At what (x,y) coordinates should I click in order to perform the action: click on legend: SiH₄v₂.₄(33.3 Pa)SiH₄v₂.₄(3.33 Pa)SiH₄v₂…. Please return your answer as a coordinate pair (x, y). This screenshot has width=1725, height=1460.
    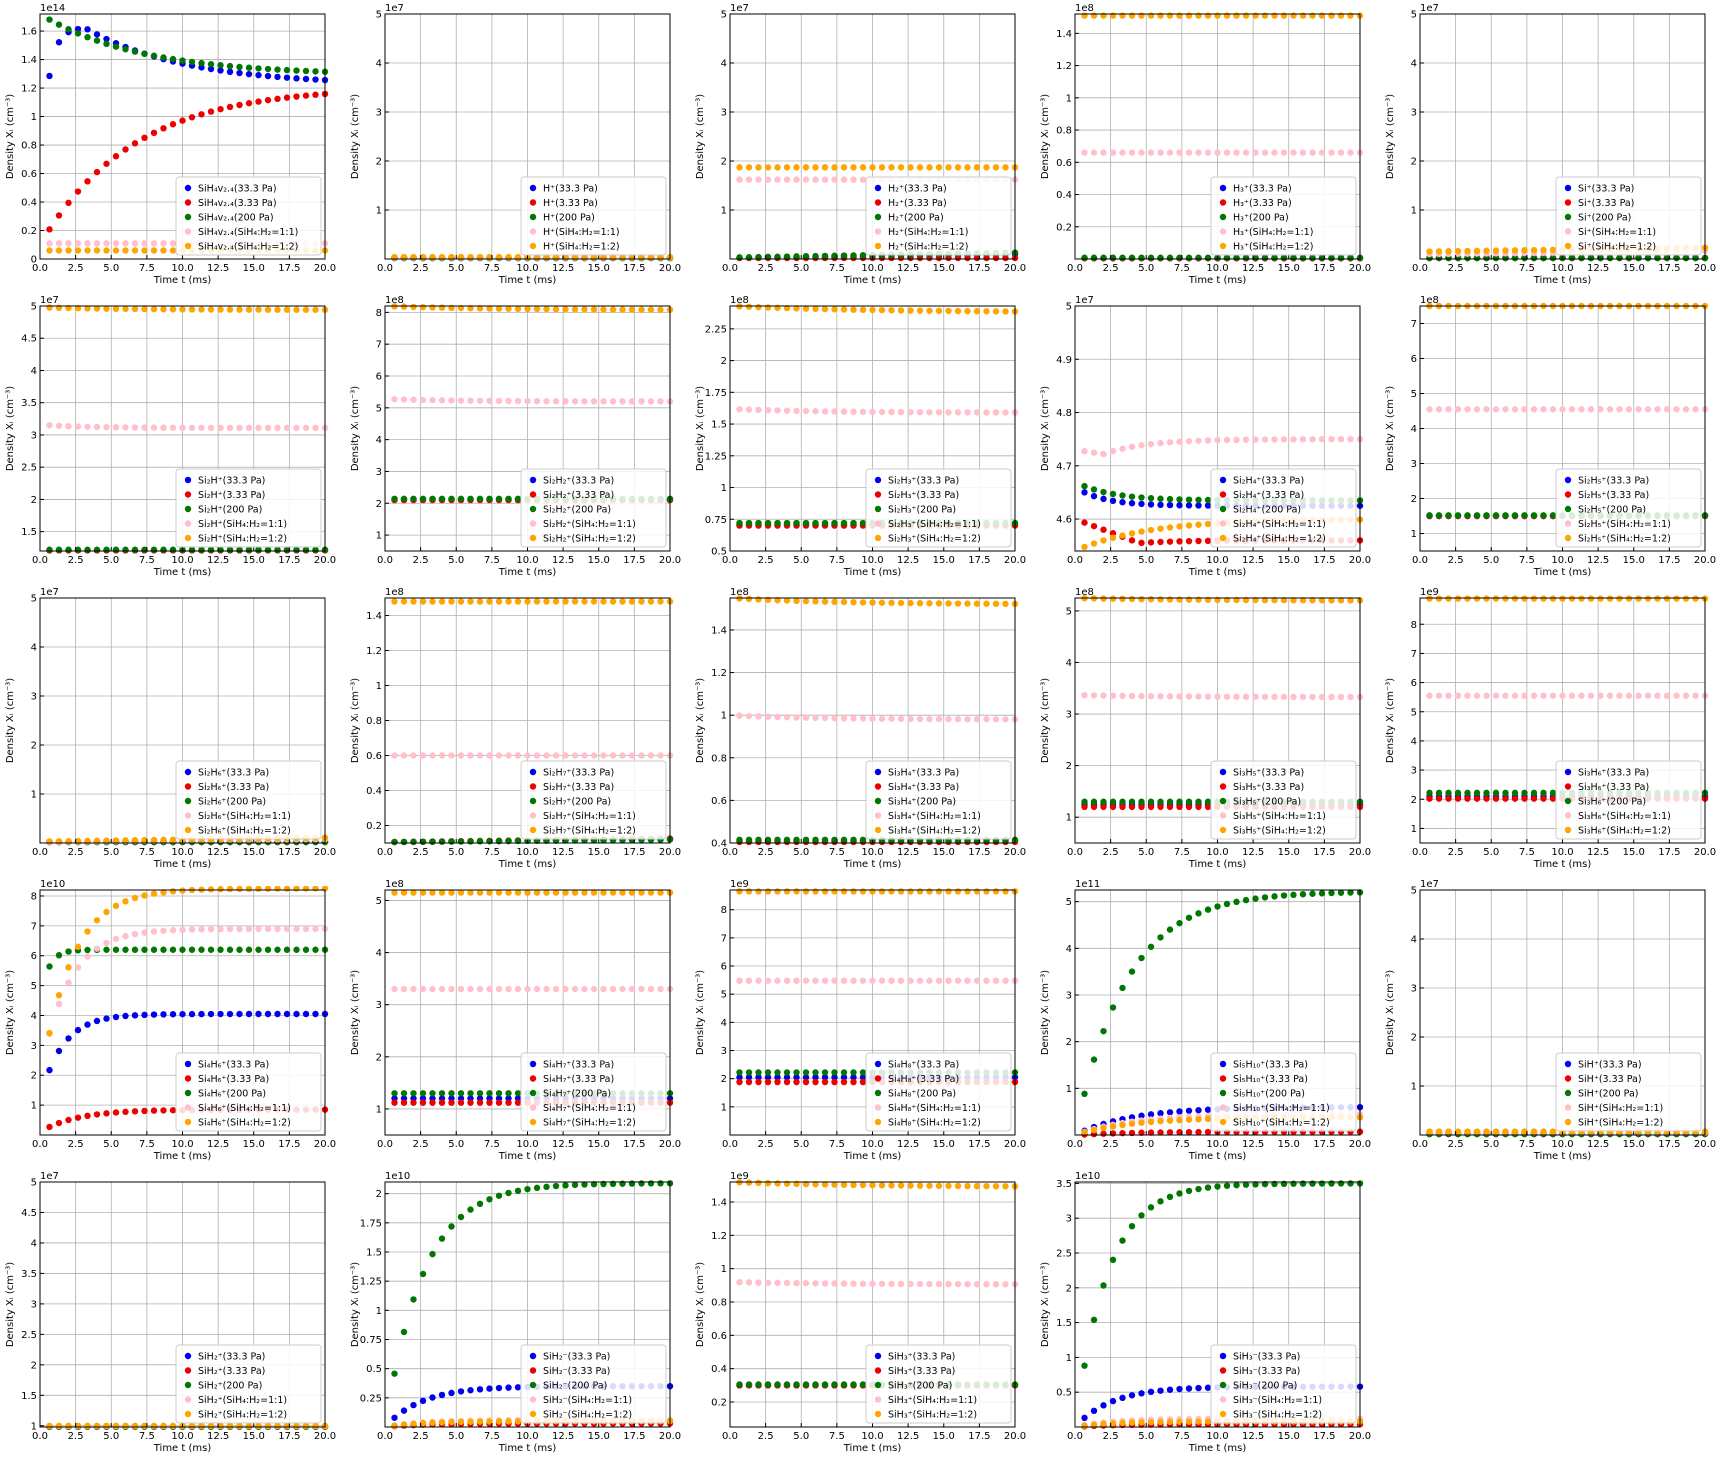
    Looking at the image, I should click on (248, 216).